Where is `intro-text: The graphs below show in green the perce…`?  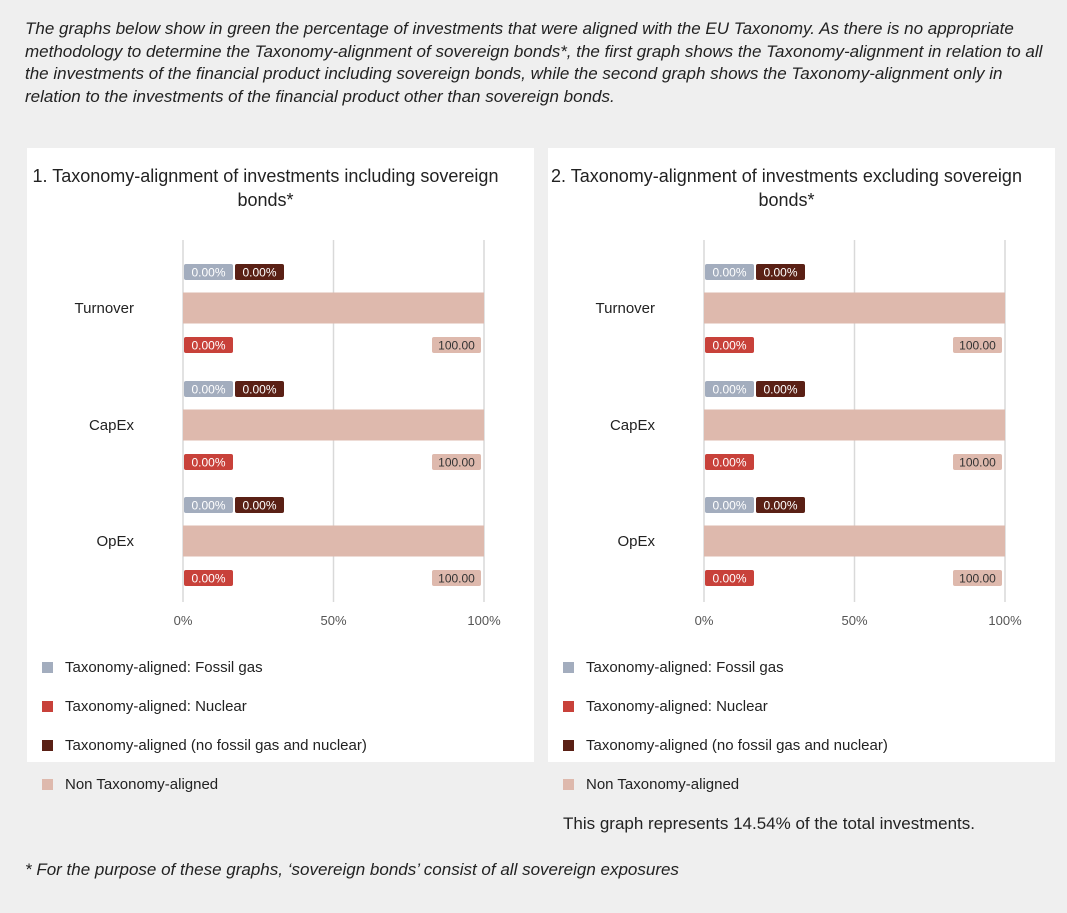 intro-text: The graphs below show in green the perce… is located at coordinates (534, 62).